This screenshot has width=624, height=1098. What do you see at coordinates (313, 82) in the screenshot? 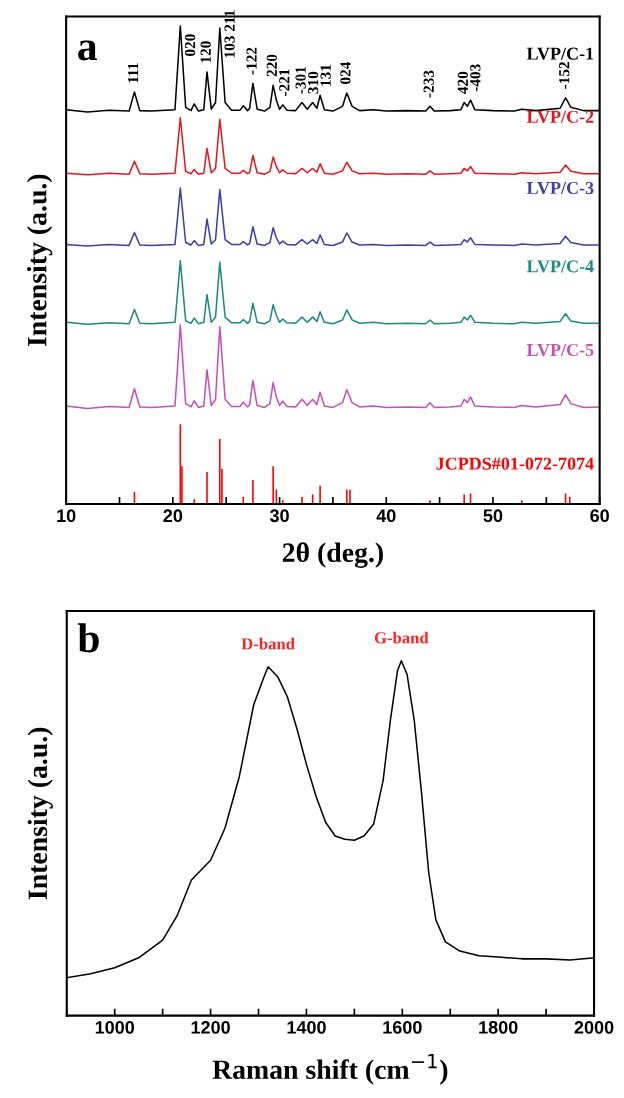
I see `annotation: 310` at bounding box center [313, 82].